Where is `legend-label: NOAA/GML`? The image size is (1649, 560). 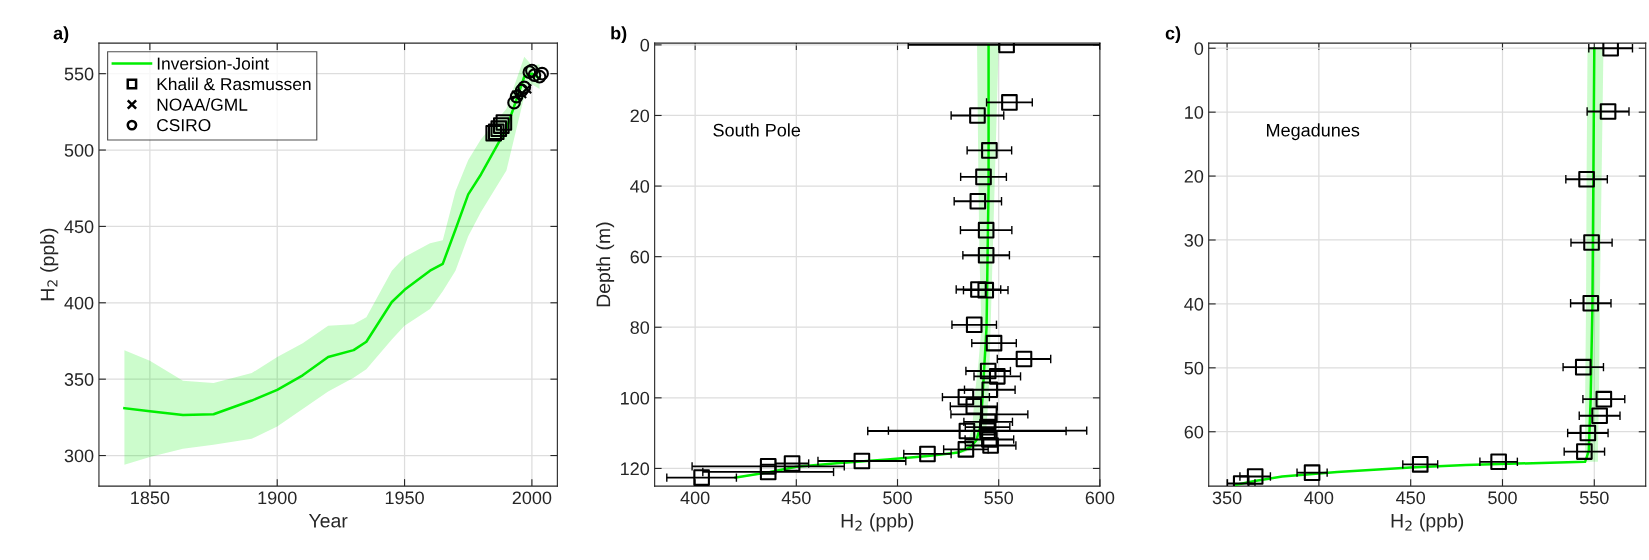
legend-label: NOAA/GML is located at coordinates (202, 104).